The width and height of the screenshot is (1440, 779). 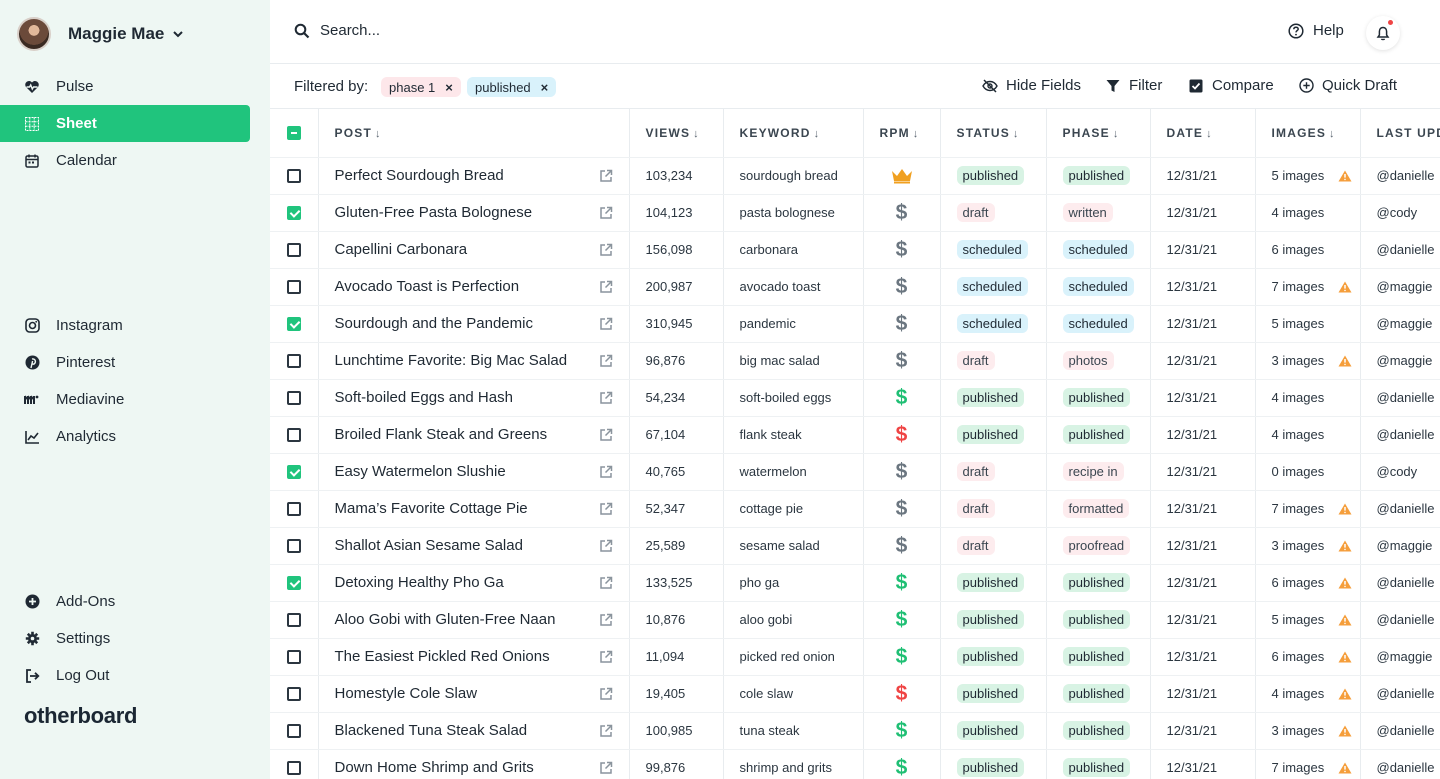 I want to click on post-title: Mama’s Favorite Cottage Pie, so click(x=431, y=508).